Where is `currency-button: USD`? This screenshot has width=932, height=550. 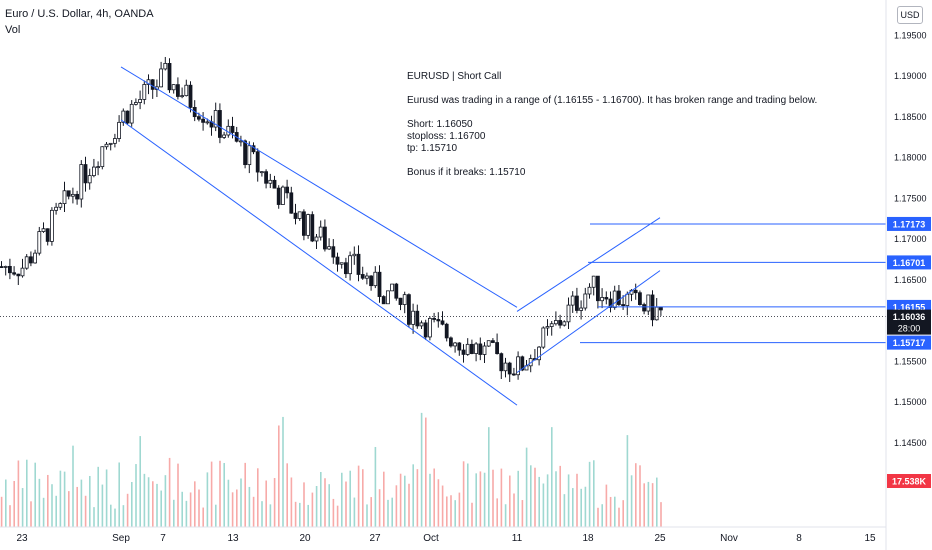
currency-button: USD is located at coordinates (910, 15).